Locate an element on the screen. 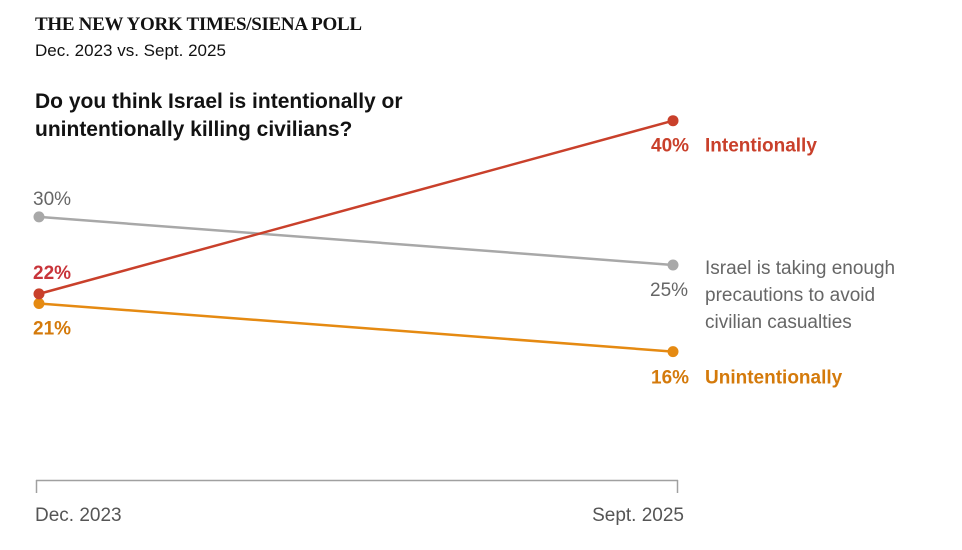 This screenshot has width=962, height=550. chart-kicker: THE NEW YORK TIMES/SIENA POLL is located at coordinates (198, 24).